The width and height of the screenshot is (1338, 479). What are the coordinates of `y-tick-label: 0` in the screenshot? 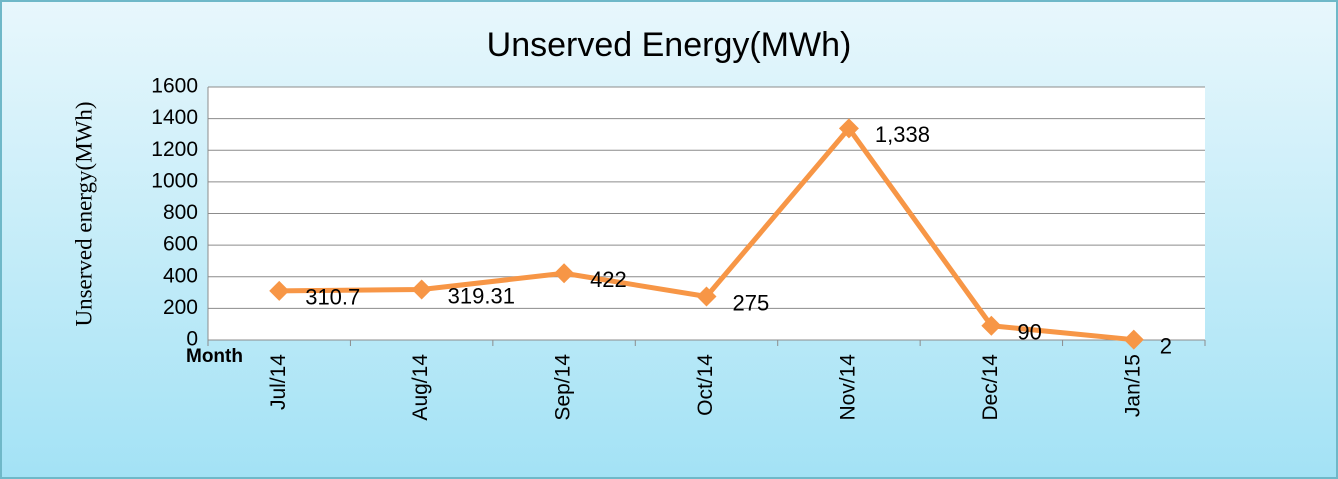 It's located at (192, 339).